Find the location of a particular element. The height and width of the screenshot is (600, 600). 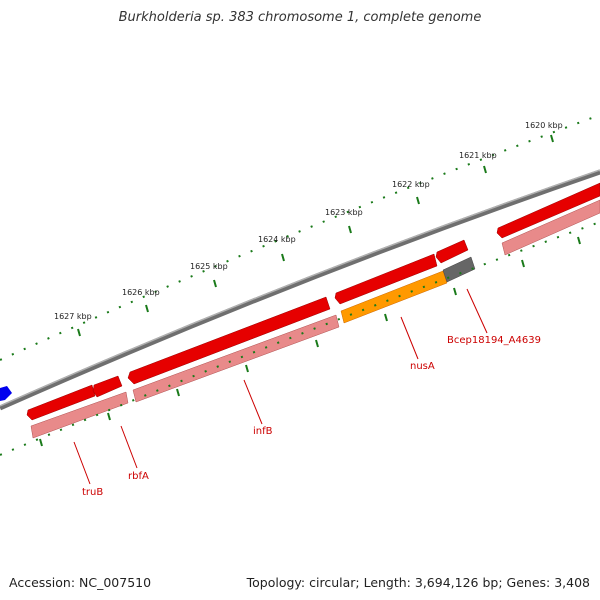

gene-band-right-lower is located at coordinates (550, 227).